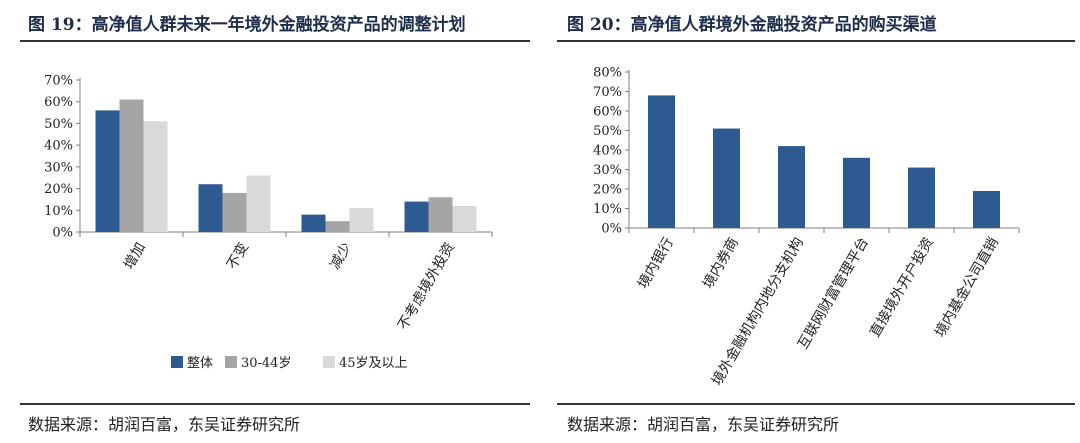  I want to click on bar-45岁及以上-不变, so click(258, 203).